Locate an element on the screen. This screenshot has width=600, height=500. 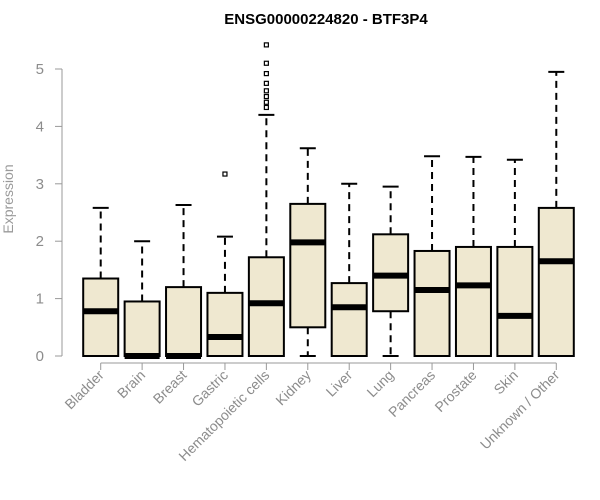
y-tick-label: 0 is located at coordinates (40, 356).